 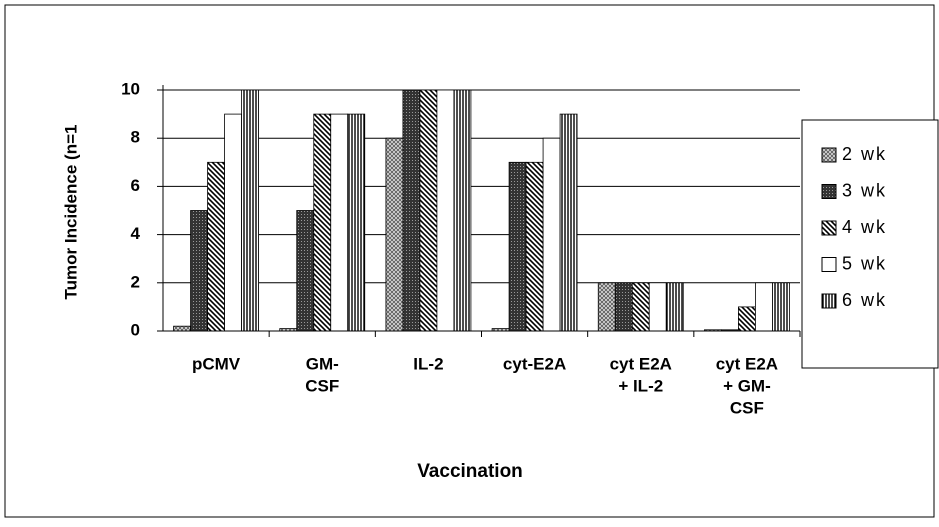 I want to click on x-tick-label: GM-, so click(x=322, y=363).